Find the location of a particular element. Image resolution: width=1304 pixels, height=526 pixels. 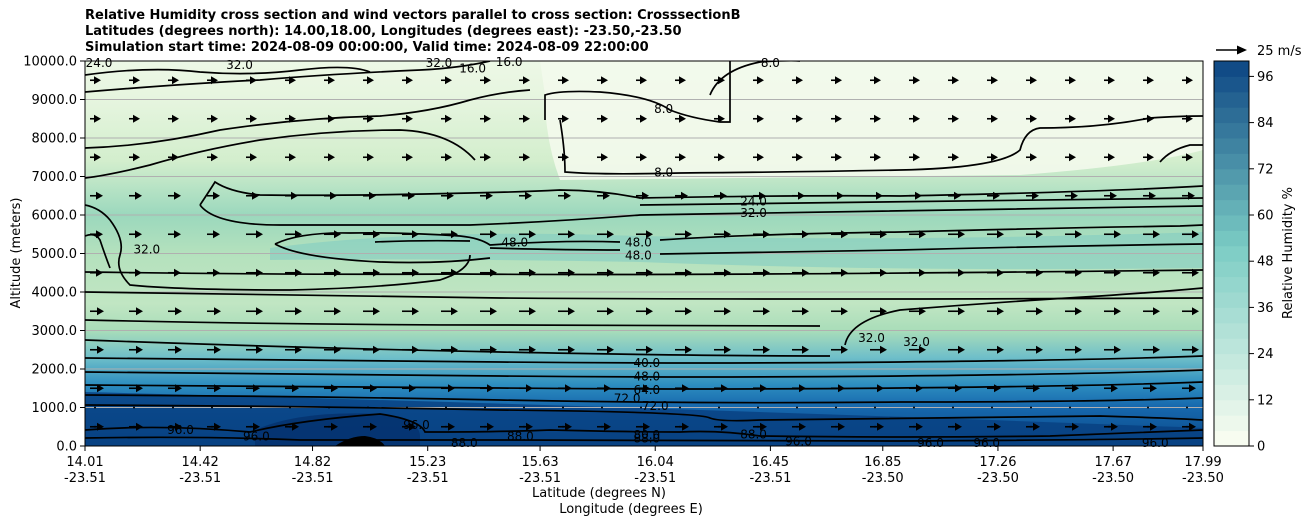

surface-peak is located at coordinates (360, 441).